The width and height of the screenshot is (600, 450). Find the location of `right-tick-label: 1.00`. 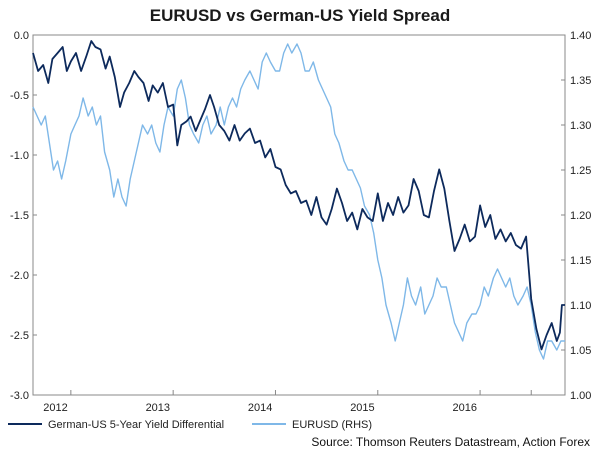

right-tick-label: 1.00 is located at coordinates (580, 396).